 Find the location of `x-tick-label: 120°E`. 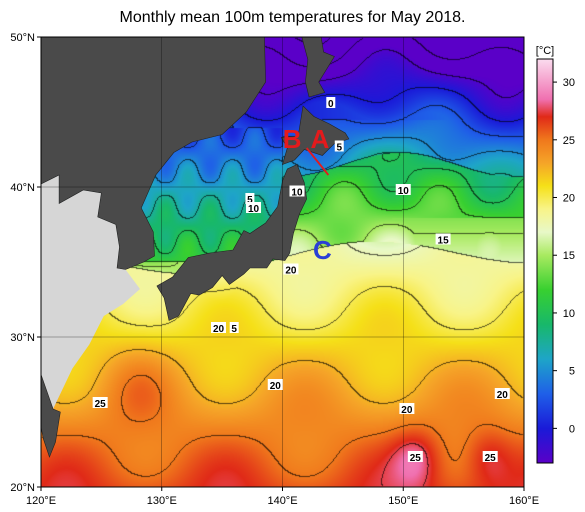

x-tick-label: 120°E is located at coordinates (41, 501).